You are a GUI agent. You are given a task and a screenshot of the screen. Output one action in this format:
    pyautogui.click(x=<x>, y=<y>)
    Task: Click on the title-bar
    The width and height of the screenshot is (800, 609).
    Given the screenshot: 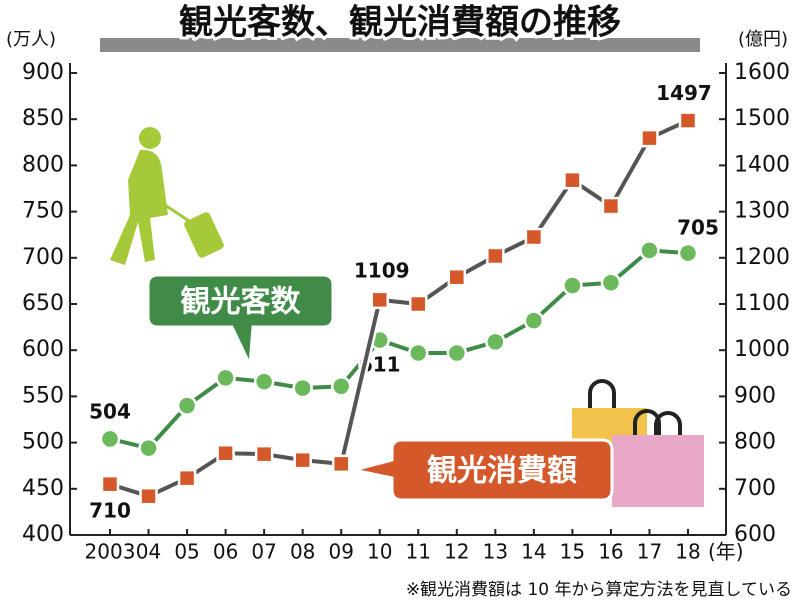 What is the action you would take?
    pyautogui.click(x=400, y=45)
    